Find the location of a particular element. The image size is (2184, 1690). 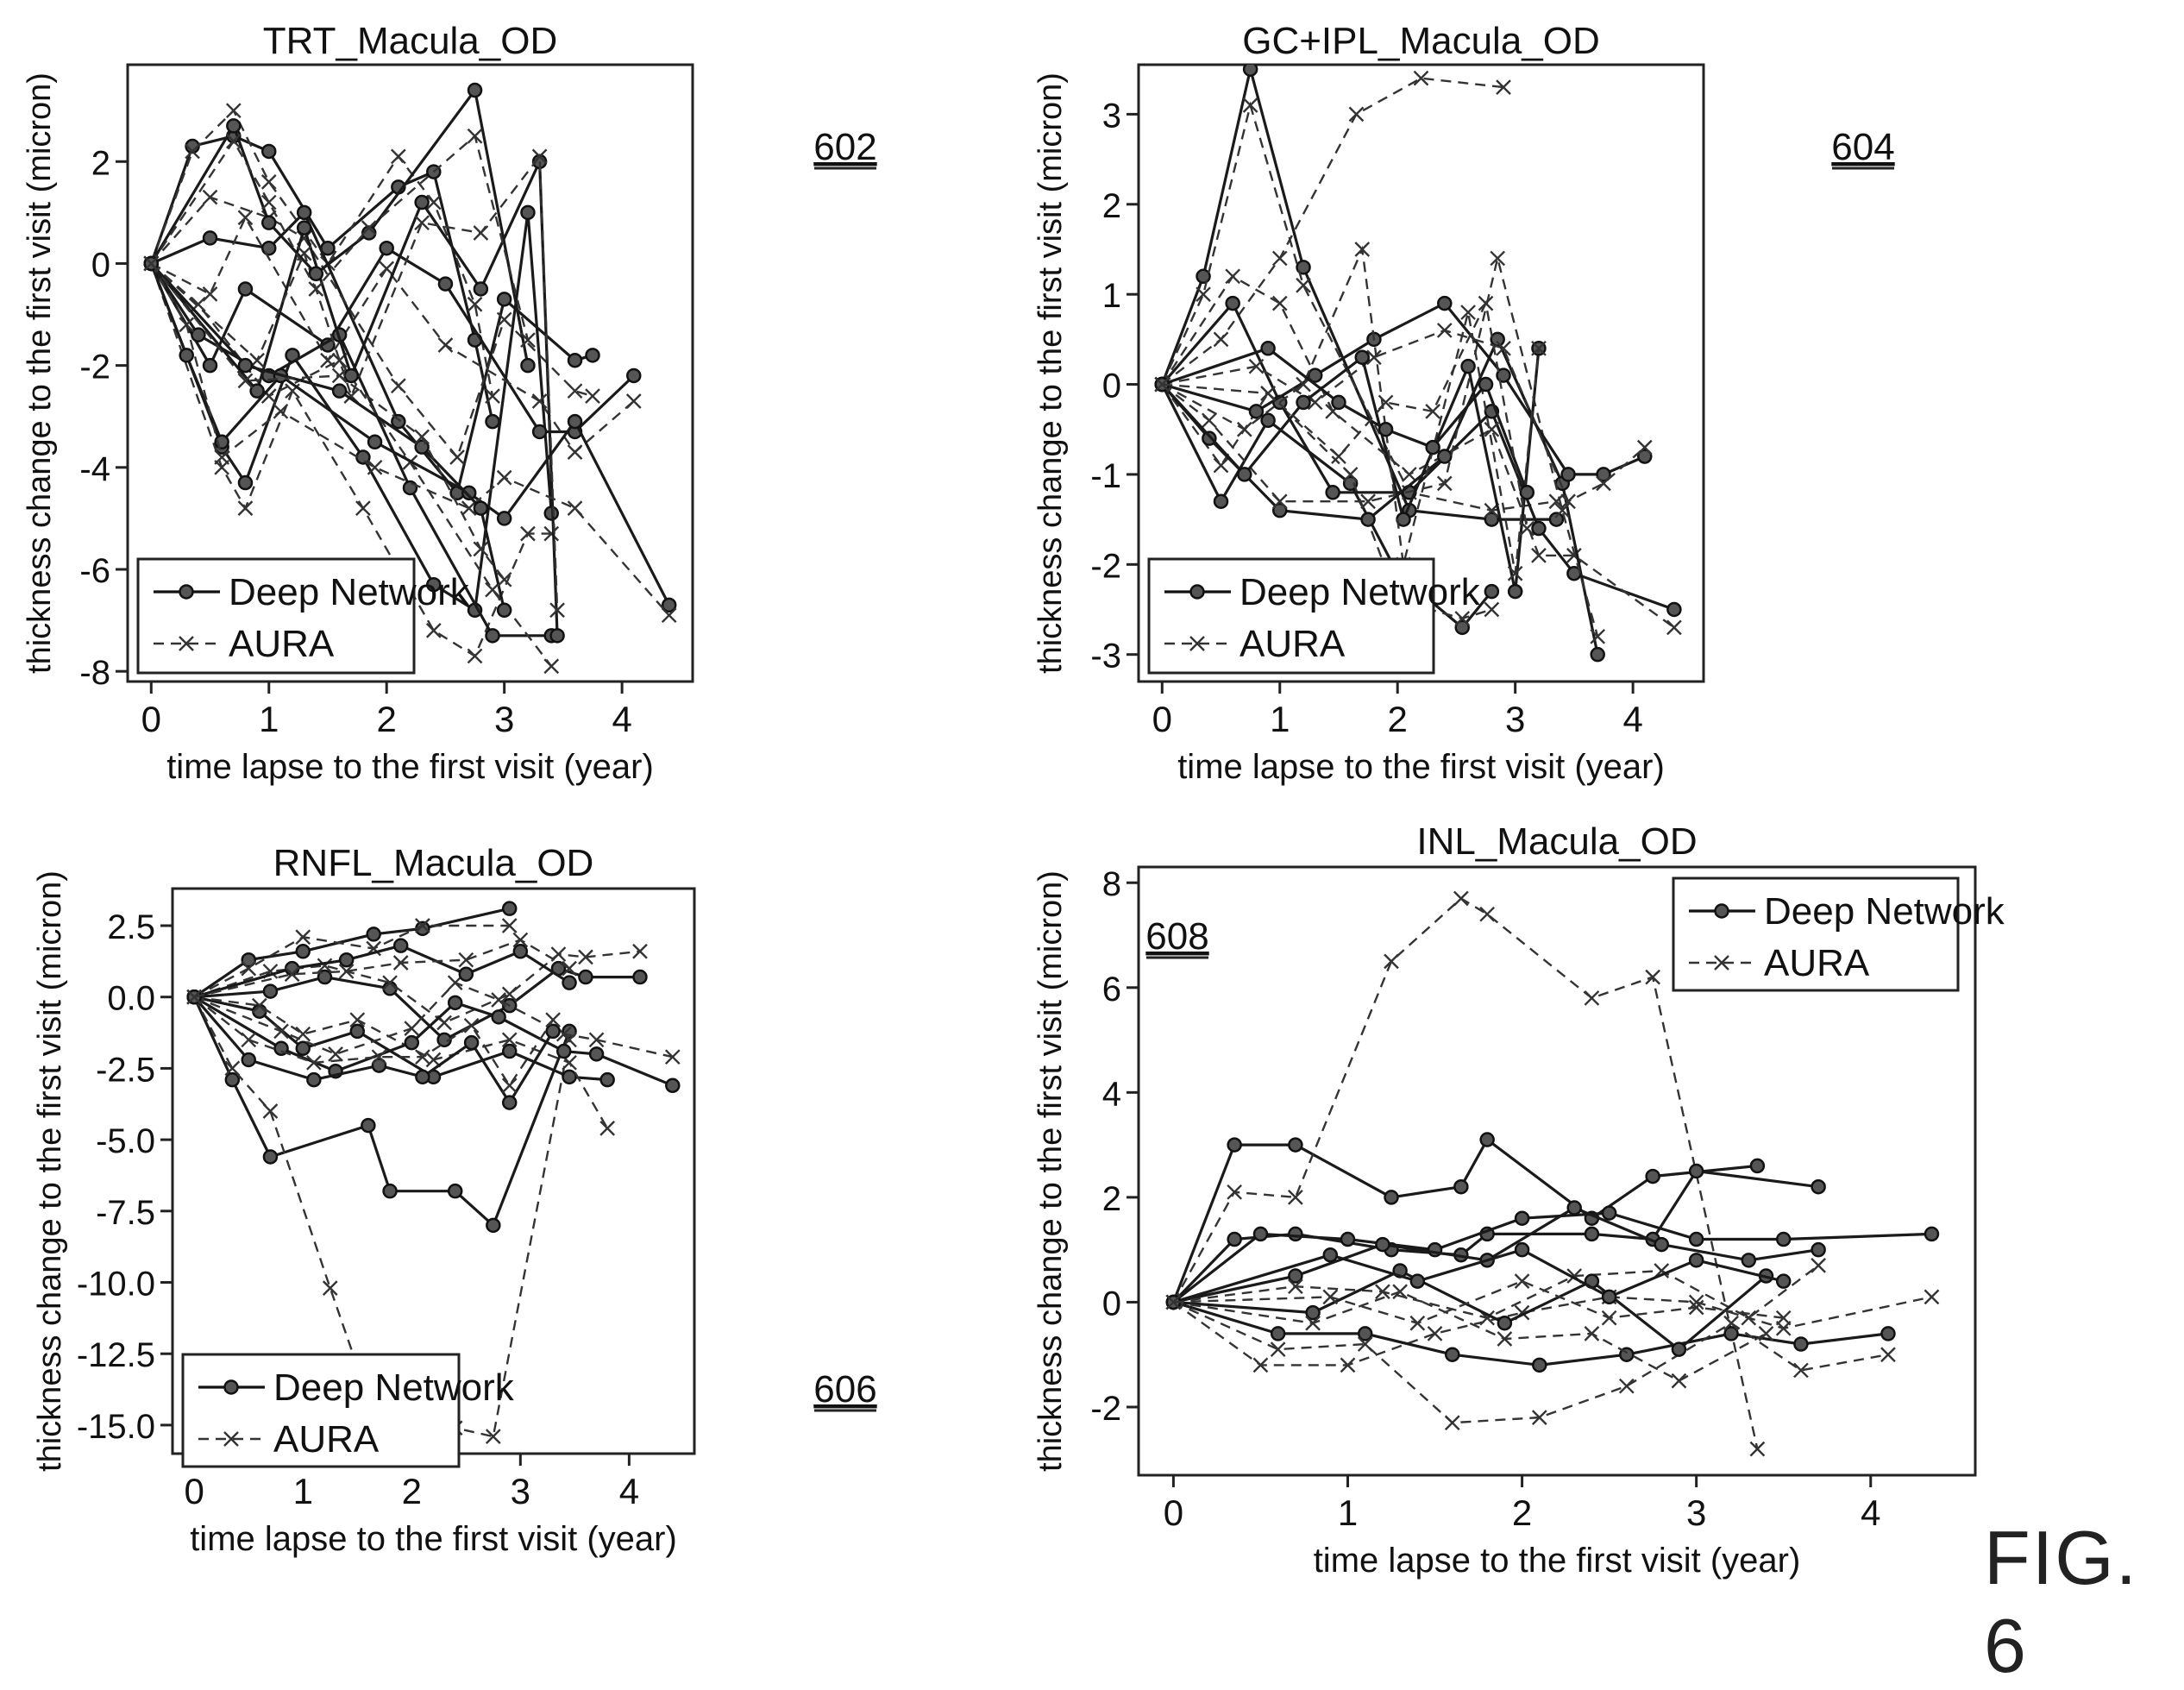

legend-deep-marker is located at coordinates (1722, 911).